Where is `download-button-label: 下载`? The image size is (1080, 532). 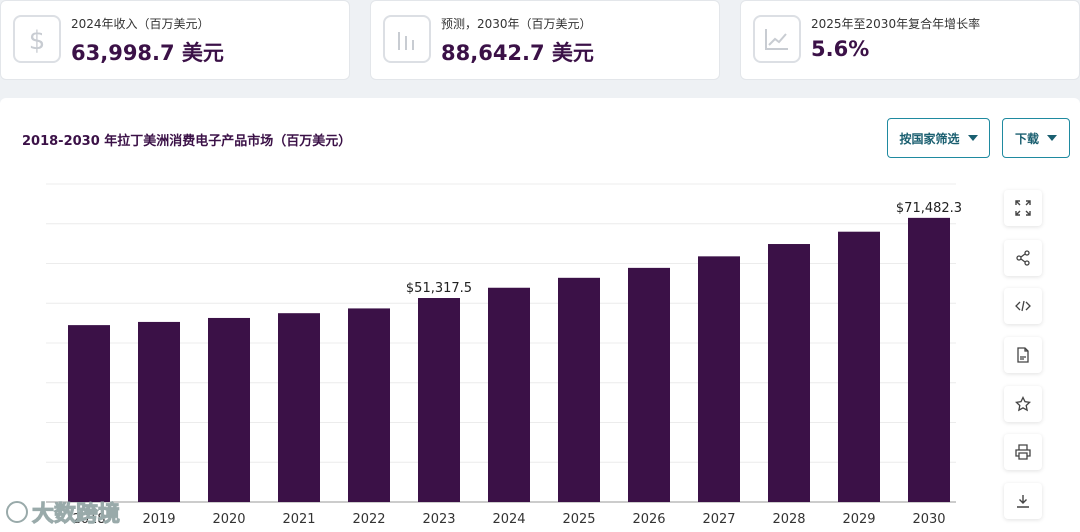
download-button-label: 下载 is located at coordinates (1026, 138).